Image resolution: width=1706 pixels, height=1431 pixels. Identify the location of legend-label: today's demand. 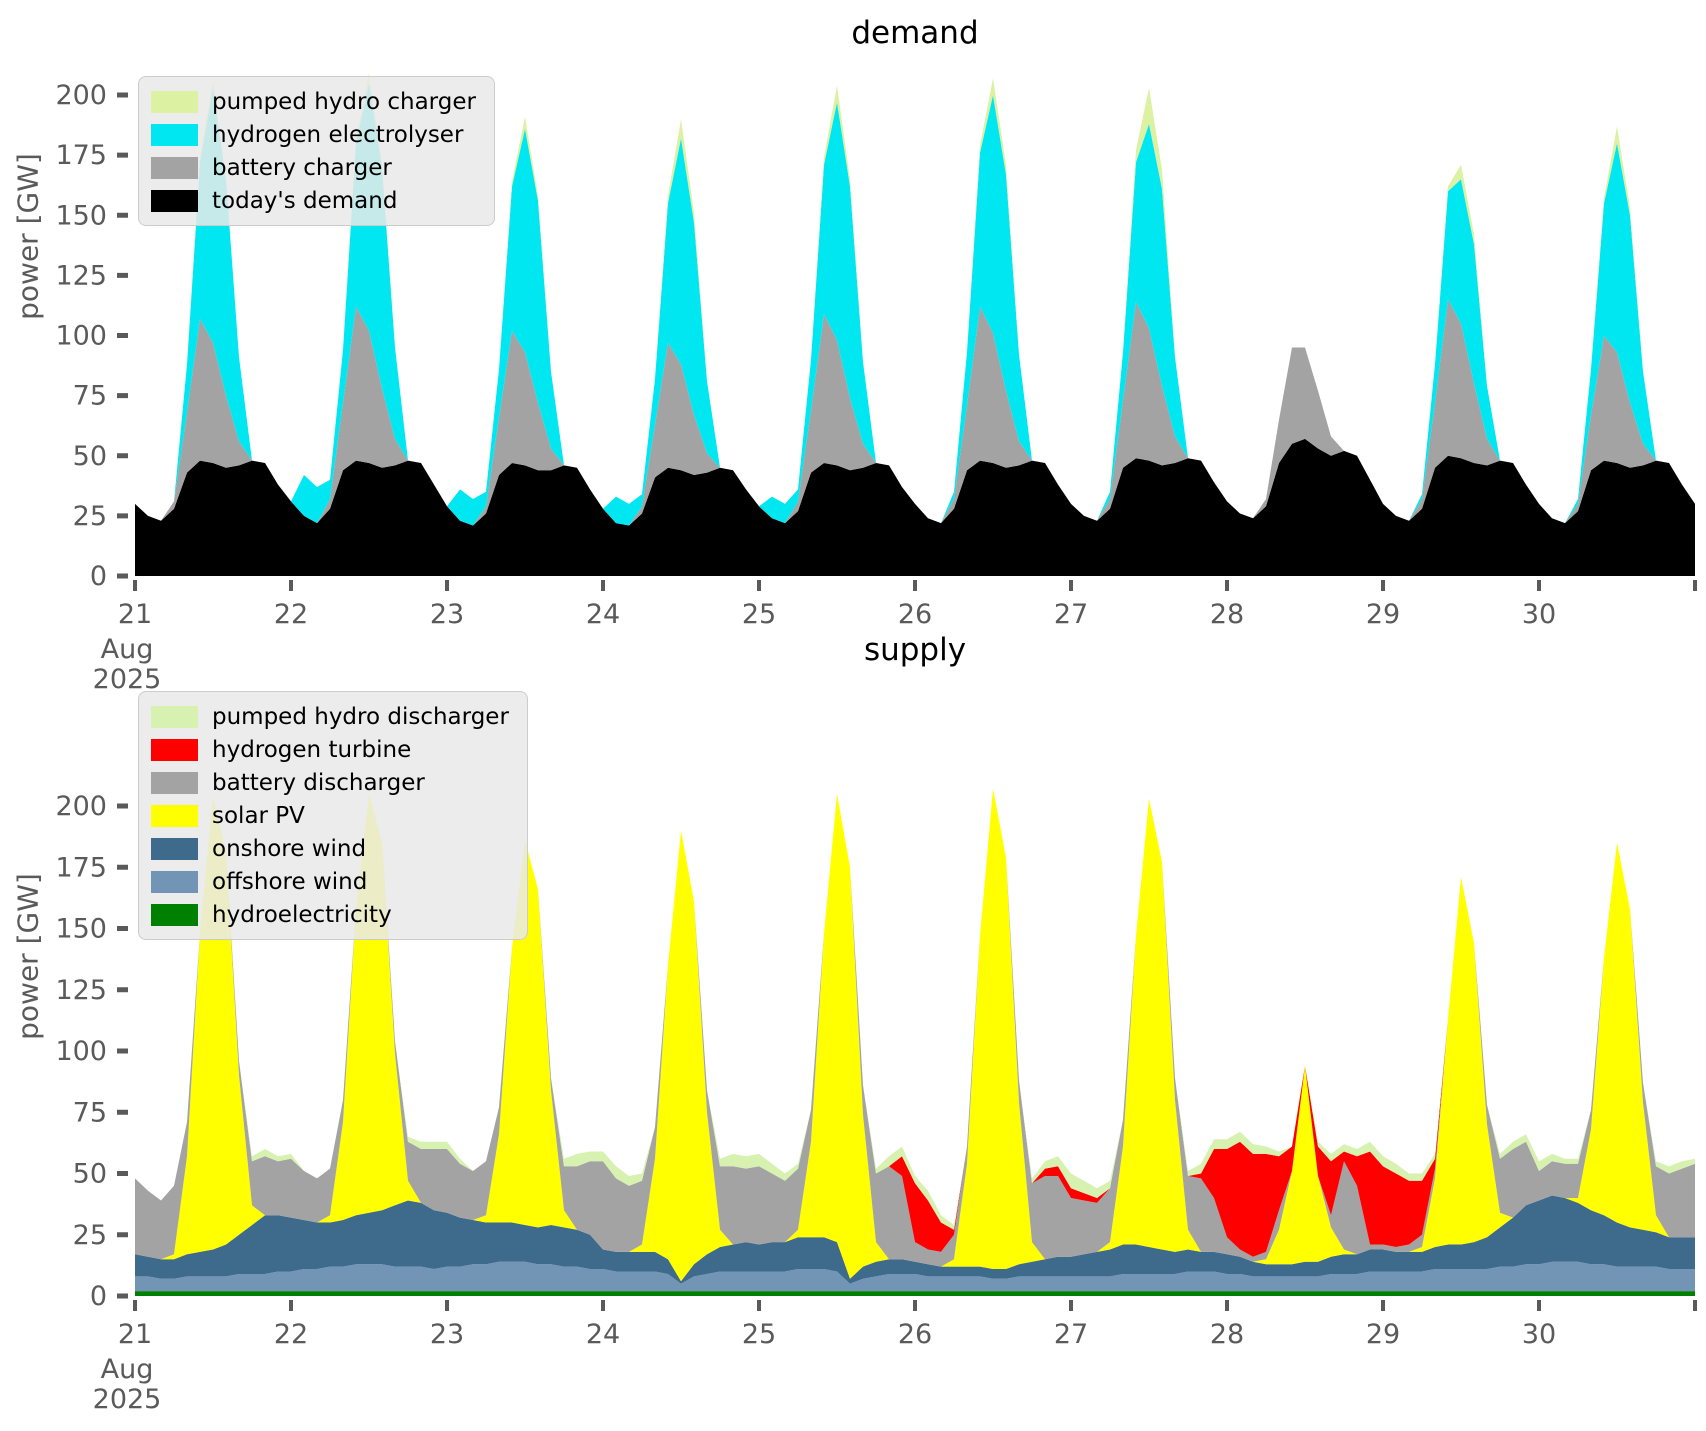
(305, 200).